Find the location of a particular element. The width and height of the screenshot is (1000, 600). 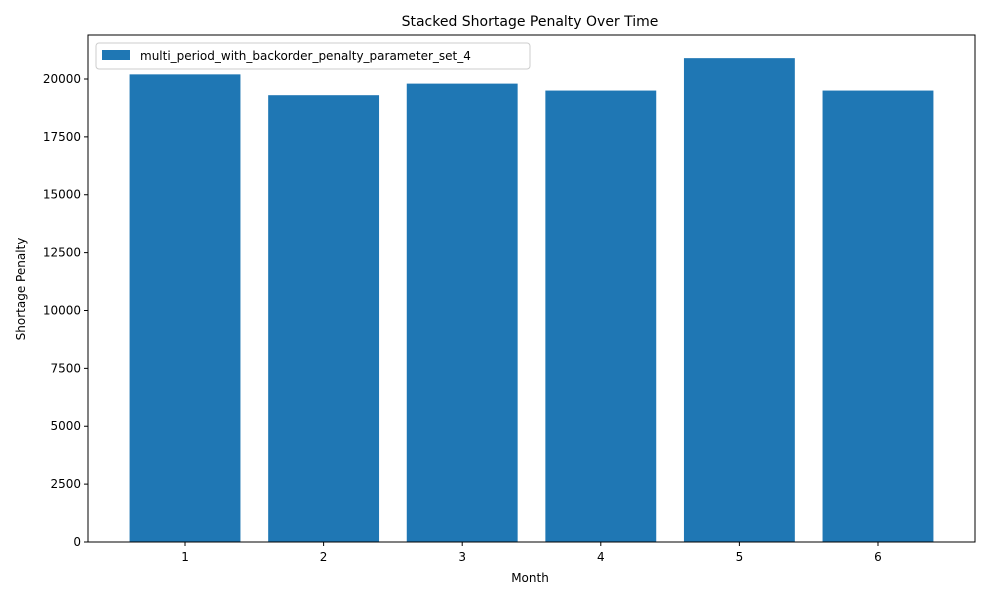

y-axis-label: Shortage Penalty is located at coordinates (21, 289).